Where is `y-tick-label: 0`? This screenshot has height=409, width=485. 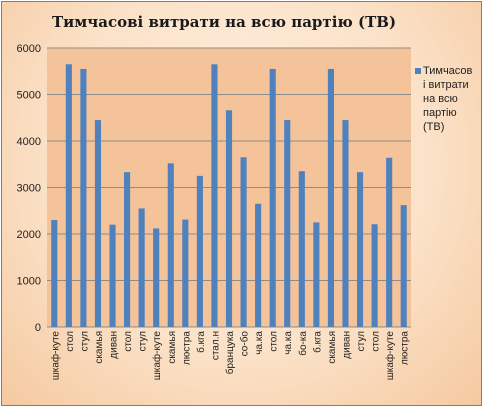 y-tick-label: 0 is located at coordinates (38, 328).